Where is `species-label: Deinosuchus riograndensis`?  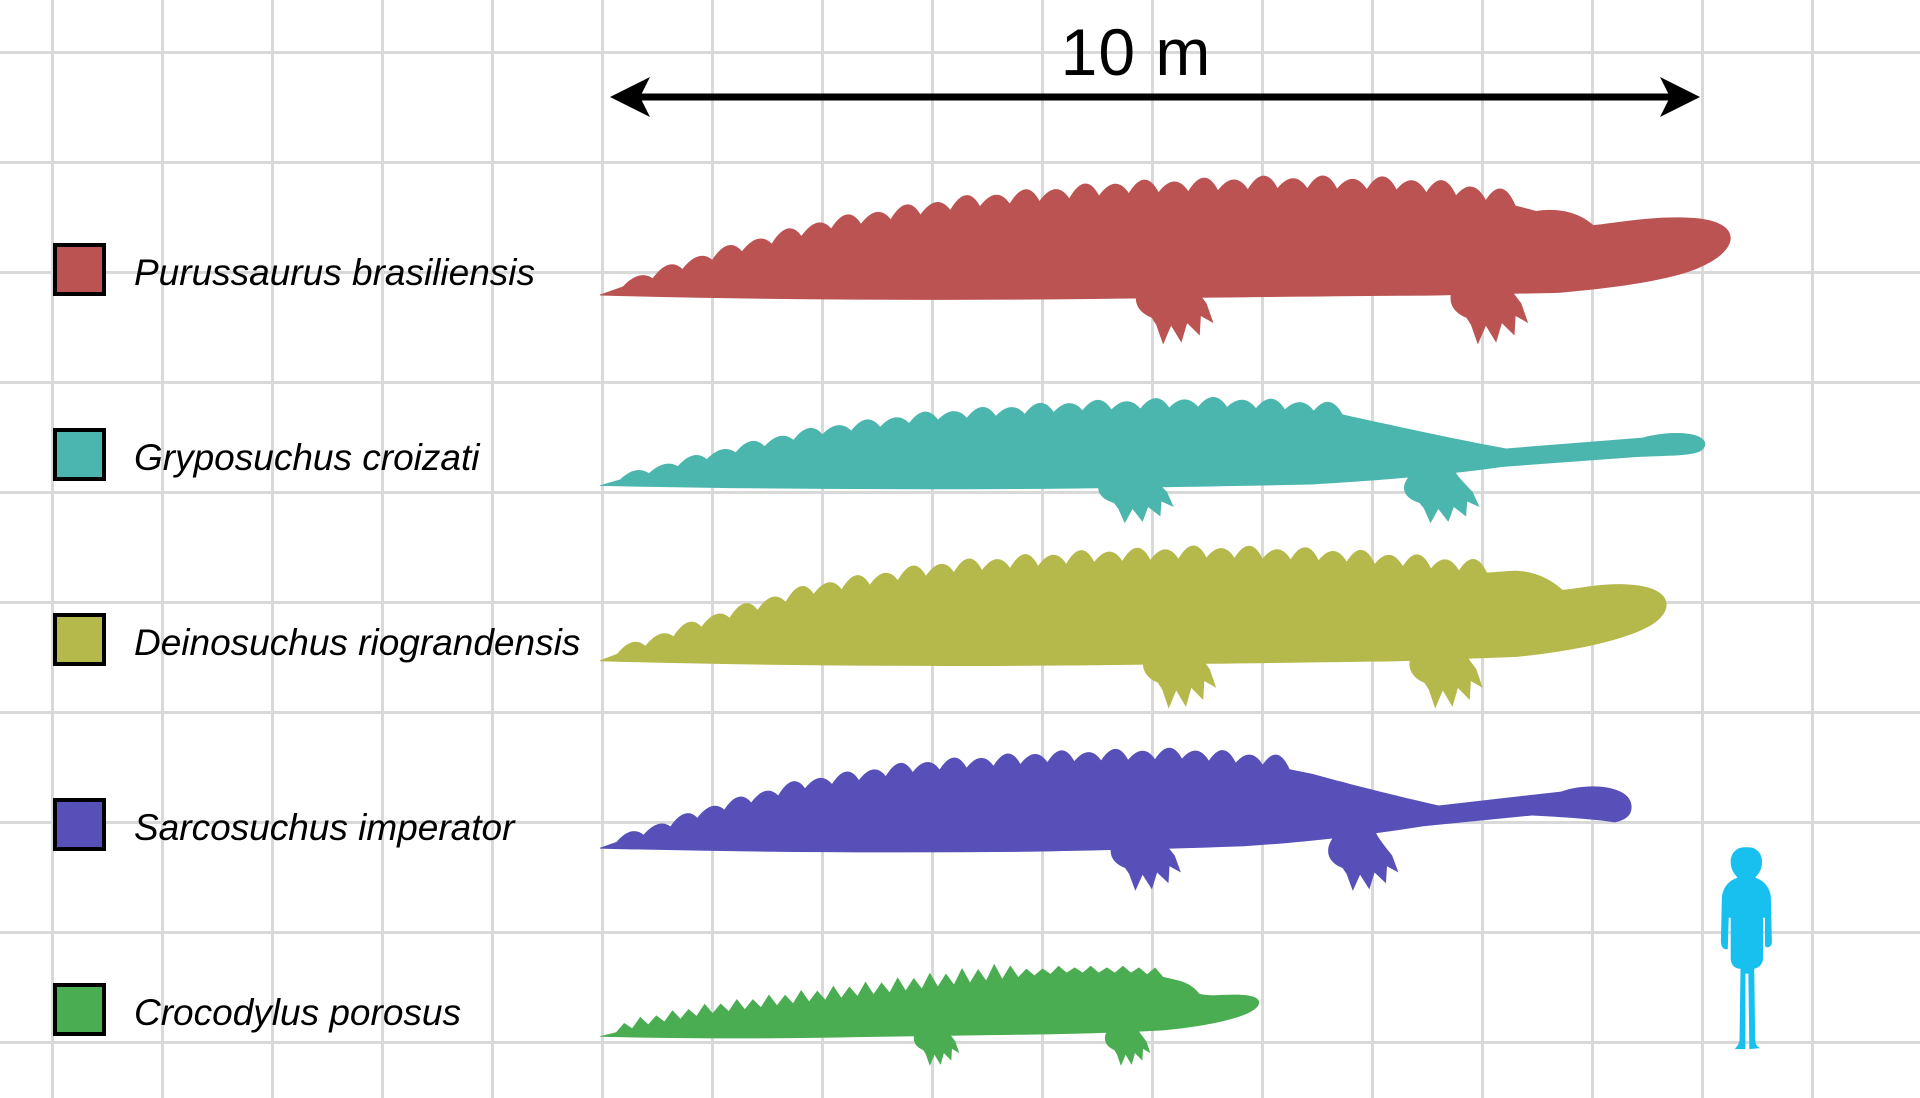
species-label: Deinosuchus riograndensis is located at coordinates (357, 642).